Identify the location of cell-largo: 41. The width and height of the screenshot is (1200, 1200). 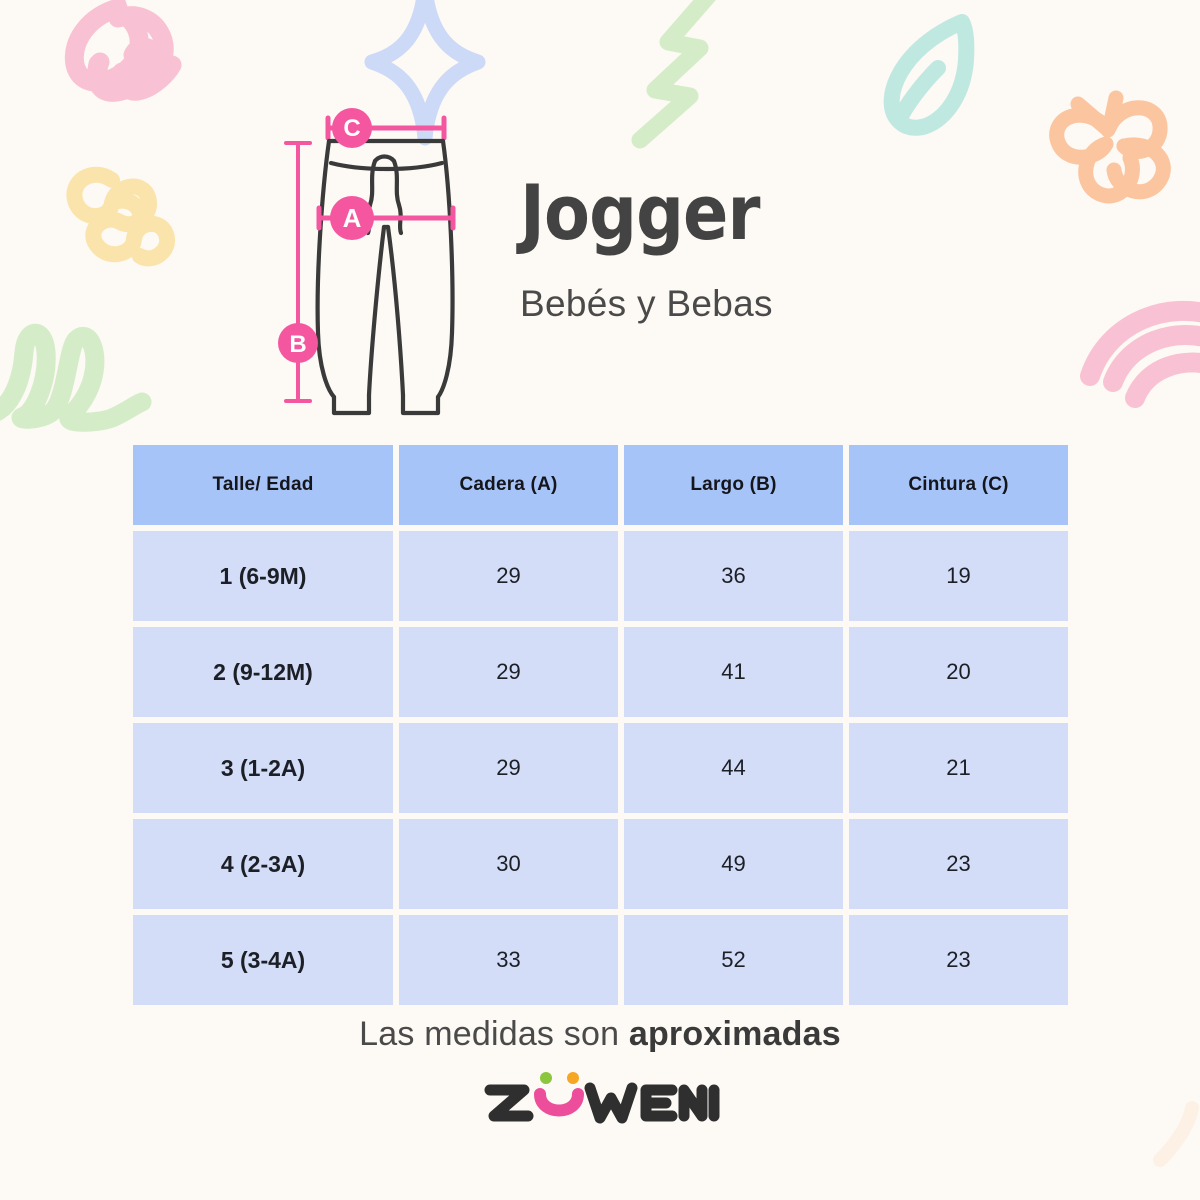
(733, 672).